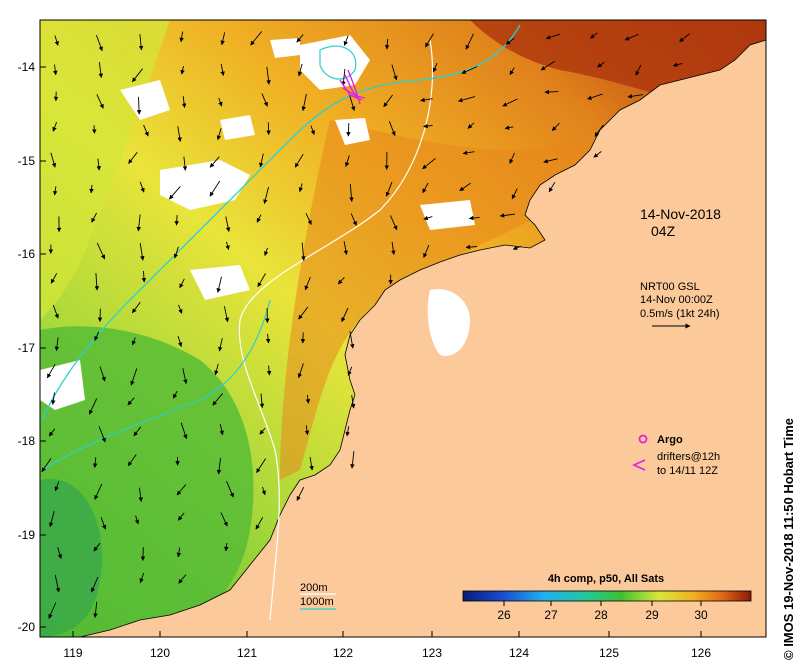 Image resolution: width=809 pixels, height=672 pixels. I want to click on drifters-label-line2: to 14/11 12Z, so click(687, 471).